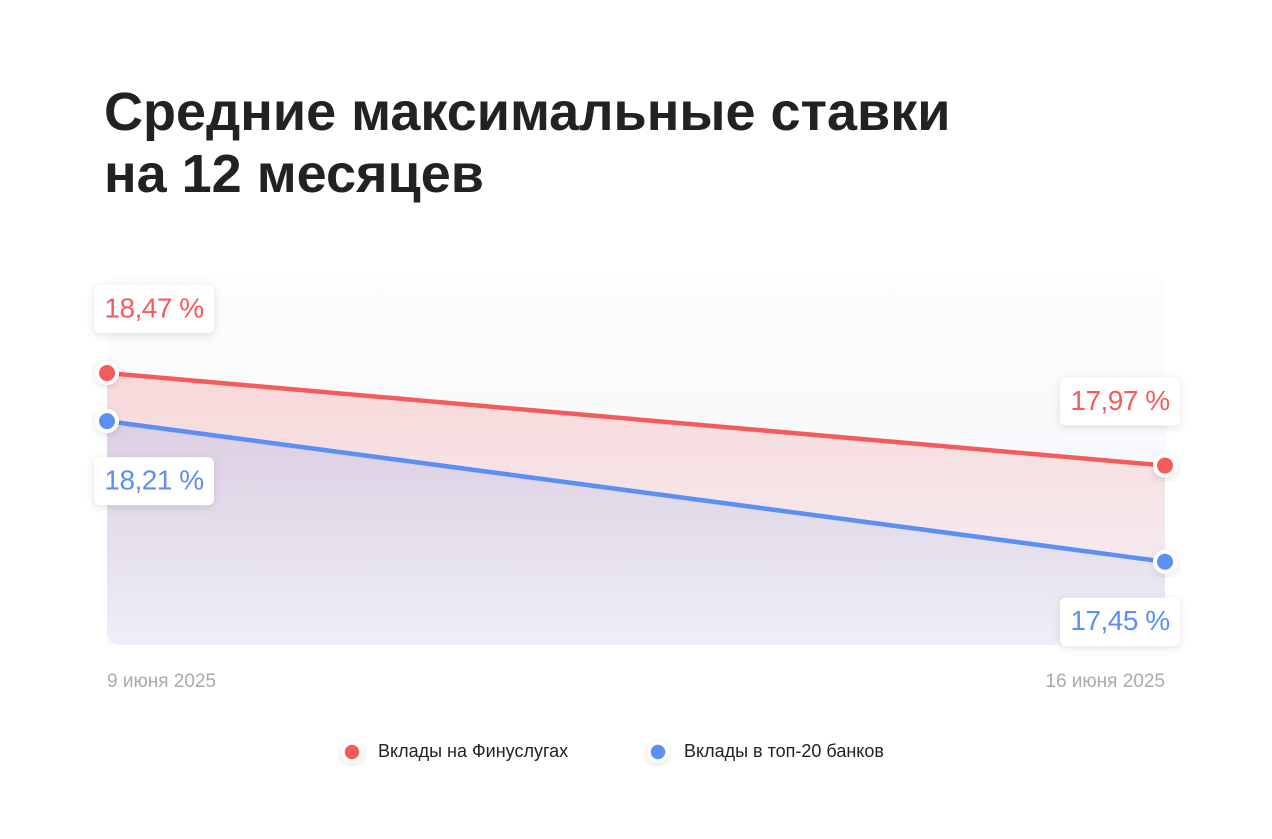  I want to click on x-tick-label: 16 июня 2025, so click(1105, 681).